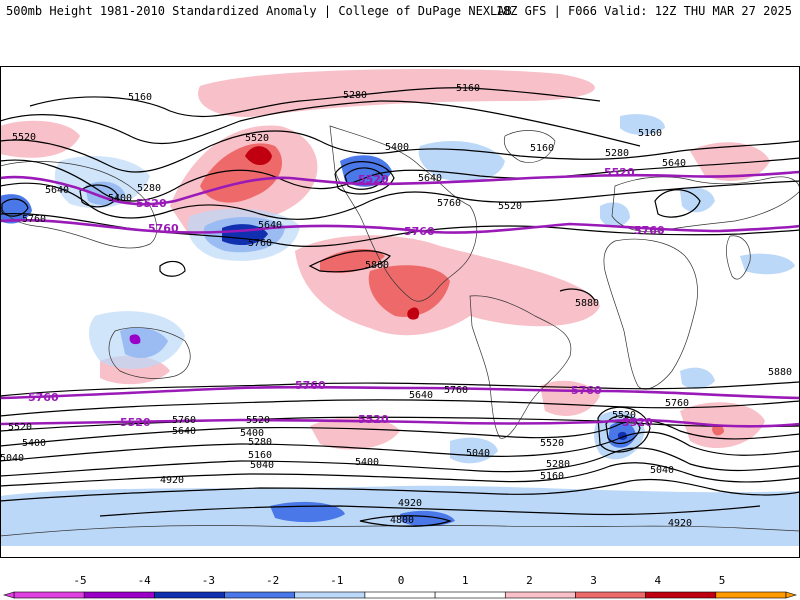  Describe the element at coordinates (662, 470) in the screenshot. I see `label-black-39: 5040` at that location.